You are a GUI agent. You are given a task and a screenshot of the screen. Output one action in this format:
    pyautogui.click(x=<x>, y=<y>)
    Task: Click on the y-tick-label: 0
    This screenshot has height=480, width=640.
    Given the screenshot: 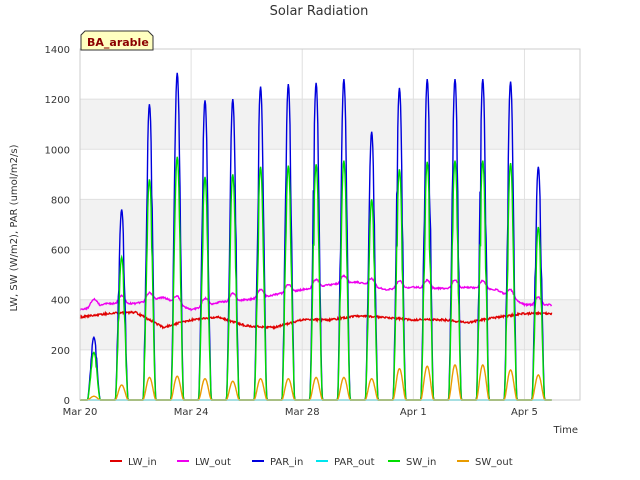 What is the action you would take?
    pyautogui.click(x=67, y=401)
    